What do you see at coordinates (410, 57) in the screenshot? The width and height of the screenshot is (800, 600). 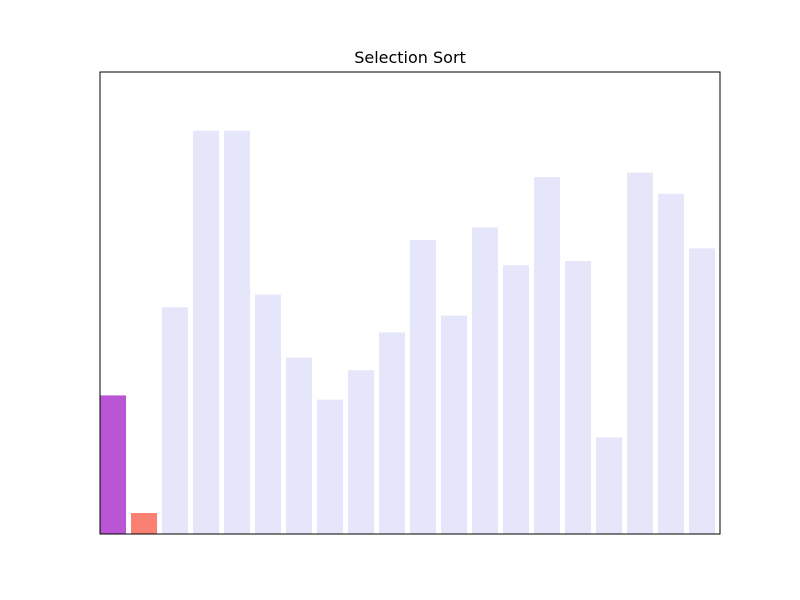 I see `chart-title: Selection Sort` at bounding box center [410, 57].